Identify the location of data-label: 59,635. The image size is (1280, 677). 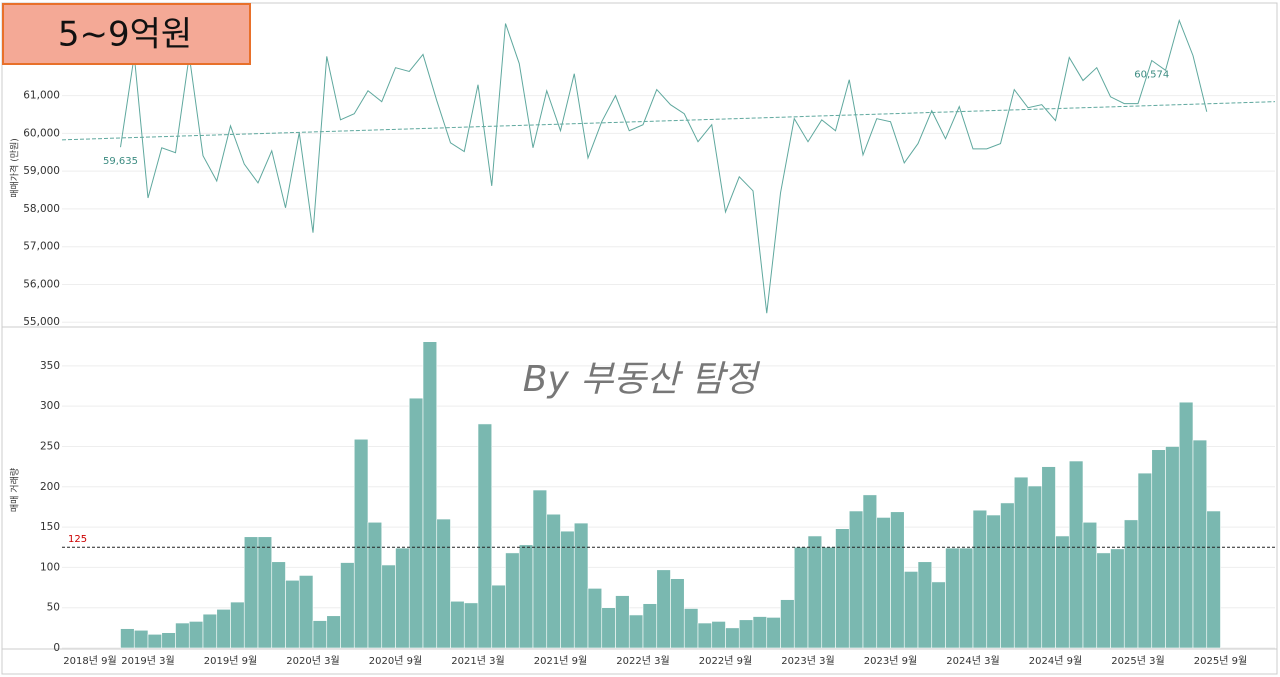
(120, 161).